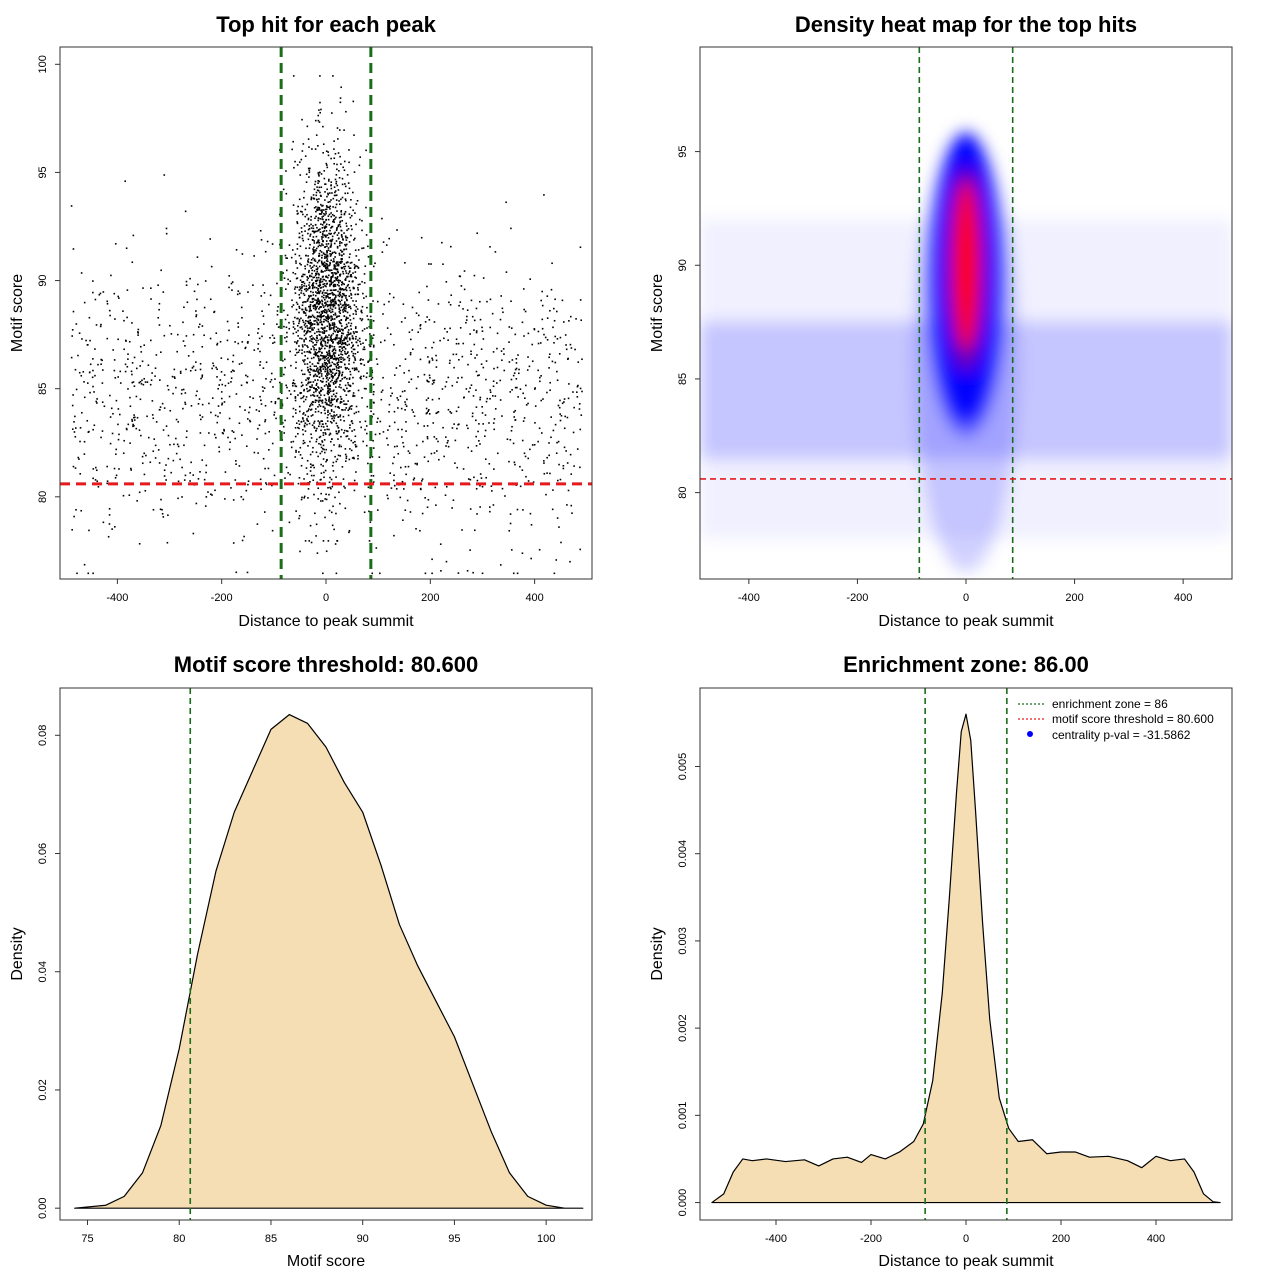  Describe the element at coordinates (318, 1232) in the screenshot. I see `score-density-x-axis: 75 80 85 90 95 100` at that location.